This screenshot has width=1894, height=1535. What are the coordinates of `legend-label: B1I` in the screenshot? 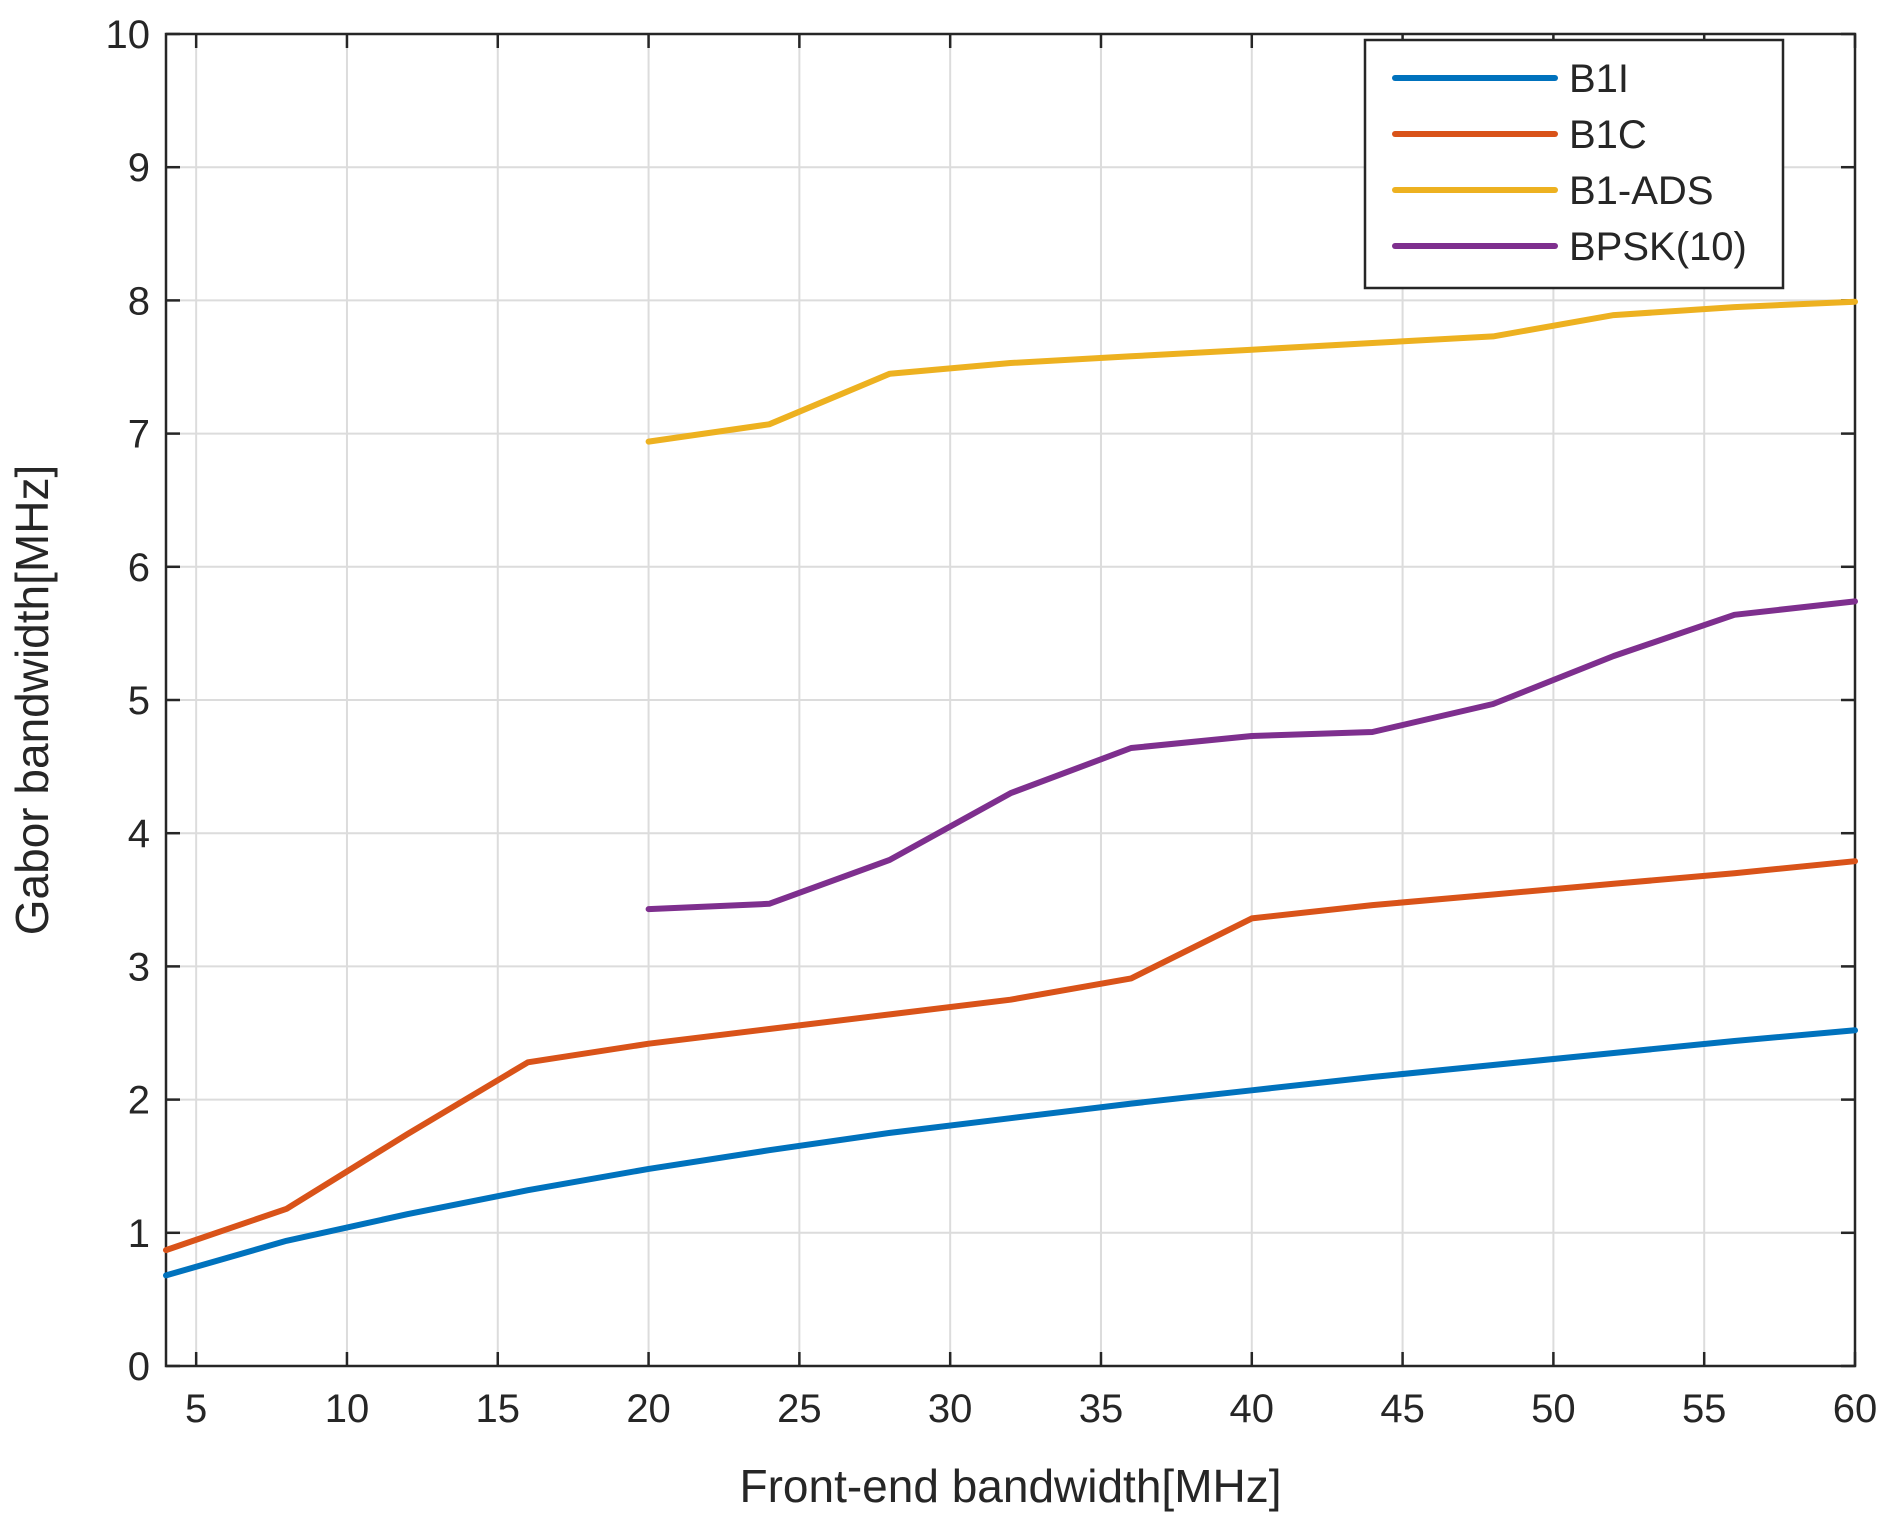 It's located at (1599, 79).